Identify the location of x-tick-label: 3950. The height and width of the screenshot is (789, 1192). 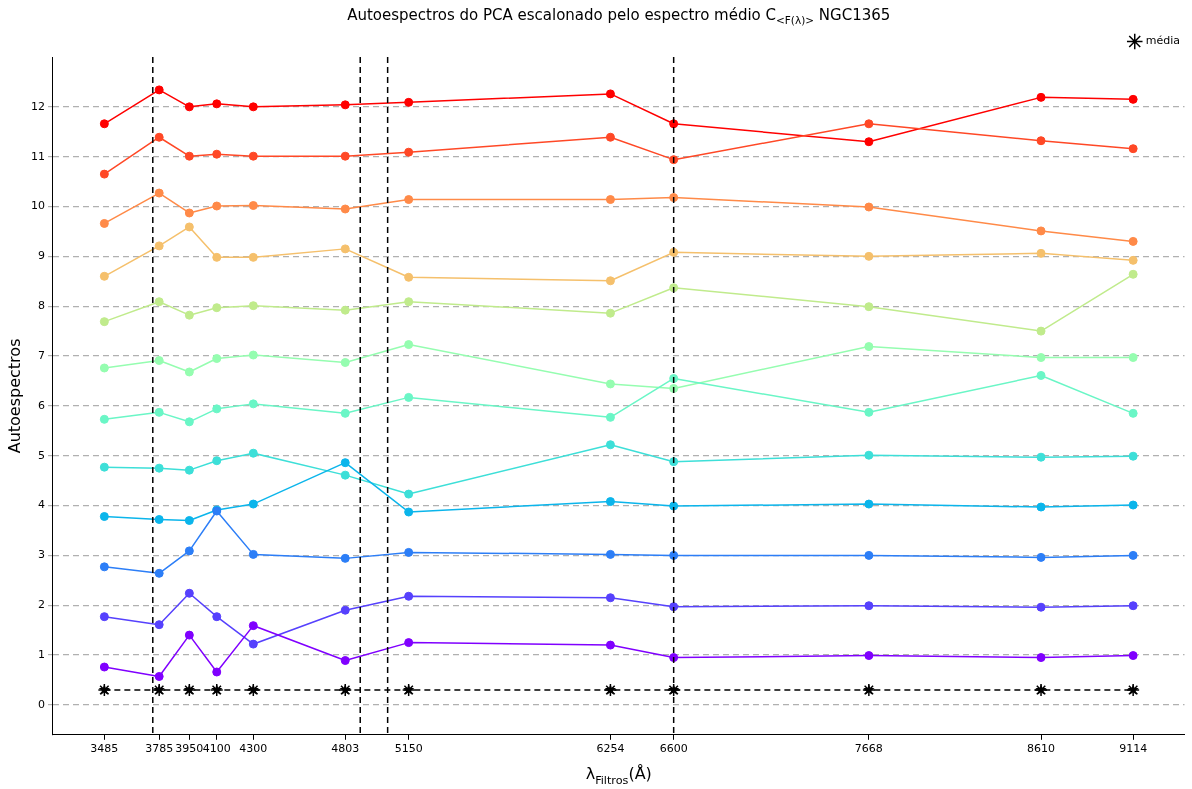
(189, 749).